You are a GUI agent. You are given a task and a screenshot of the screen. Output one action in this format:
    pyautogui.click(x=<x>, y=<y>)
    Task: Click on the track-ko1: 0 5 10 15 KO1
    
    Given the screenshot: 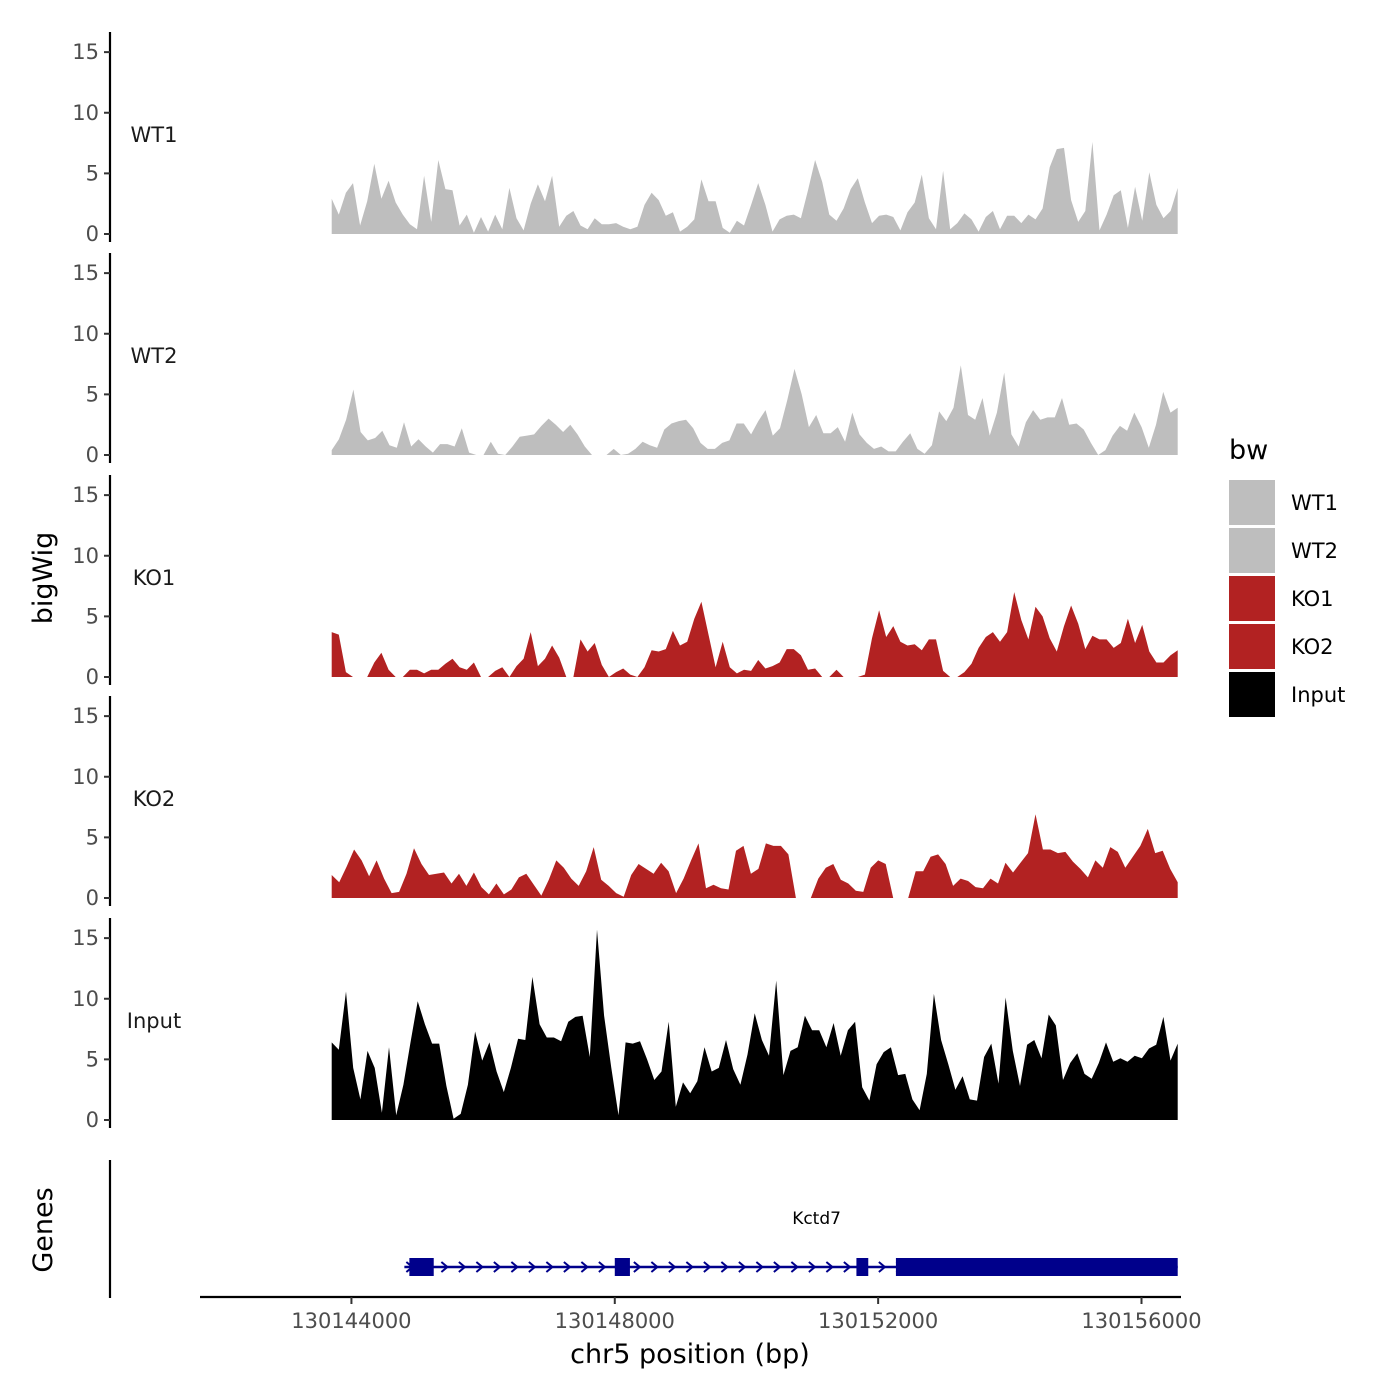 What is the action you would take?
    pyautogui.click(x=625, y=582)
    